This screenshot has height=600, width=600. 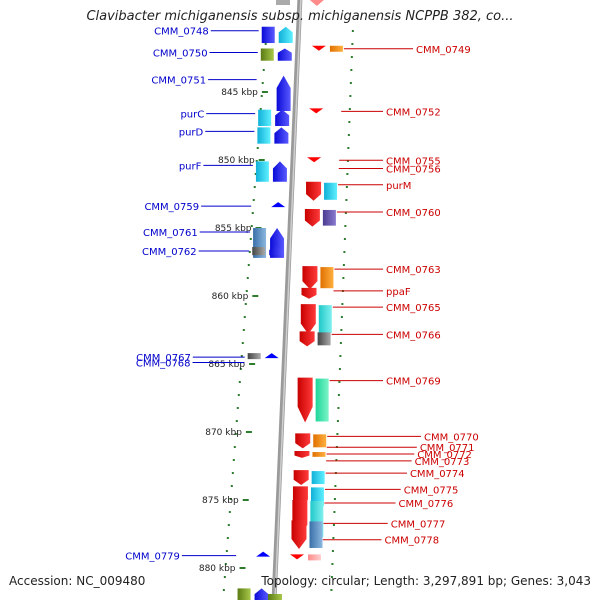 I want to click on gene-label-cmm_0779: CMM_0779, so click(x=152, y=557).